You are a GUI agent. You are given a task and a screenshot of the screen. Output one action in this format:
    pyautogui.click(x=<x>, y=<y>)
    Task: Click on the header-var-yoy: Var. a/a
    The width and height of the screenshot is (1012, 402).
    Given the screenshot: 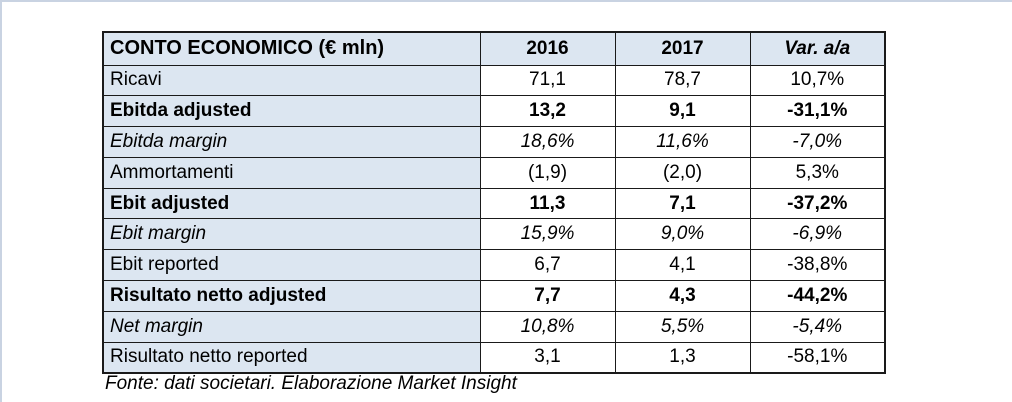 What is the action you would take?
    pyautogui.click(x=817, y=48)
    